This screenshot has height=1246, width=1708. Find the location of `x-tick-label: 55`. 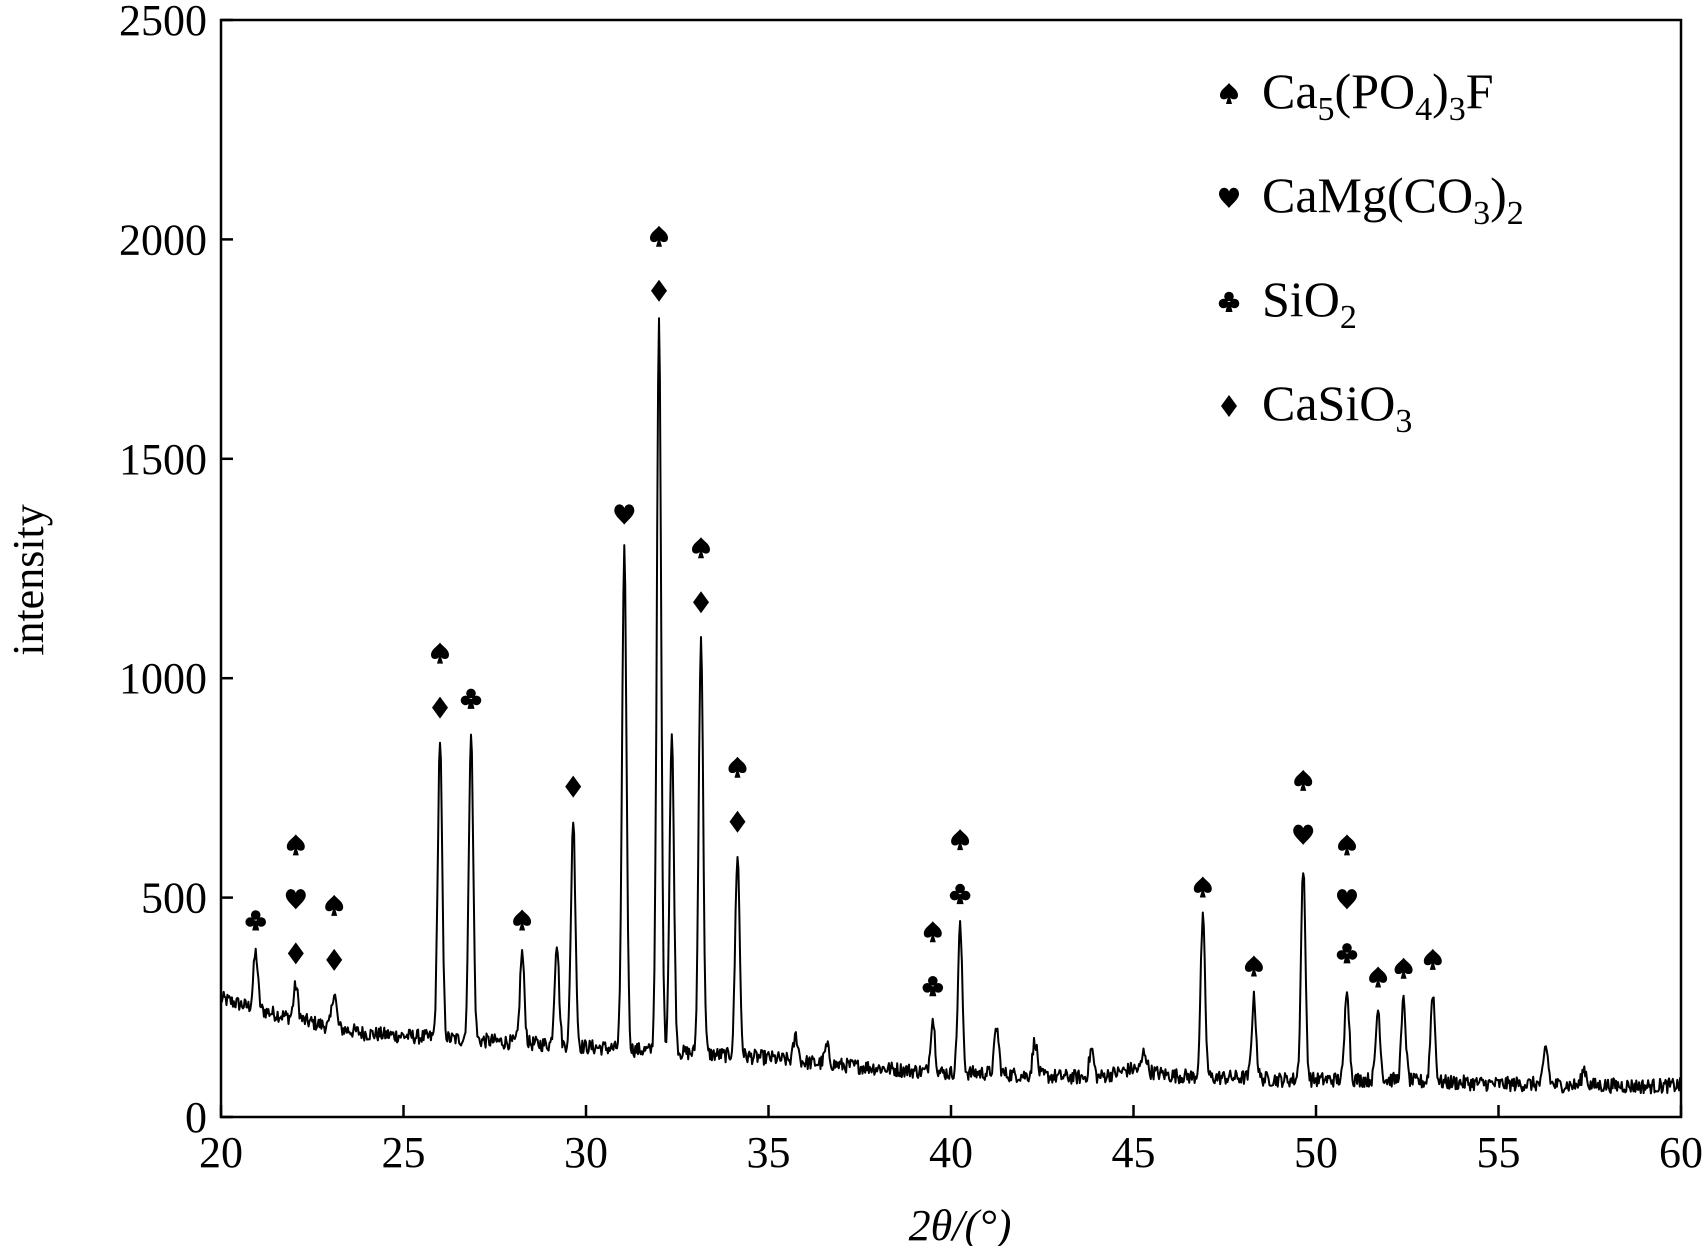

x-tick-label: 55 is located at coordinates (1499, 1152).